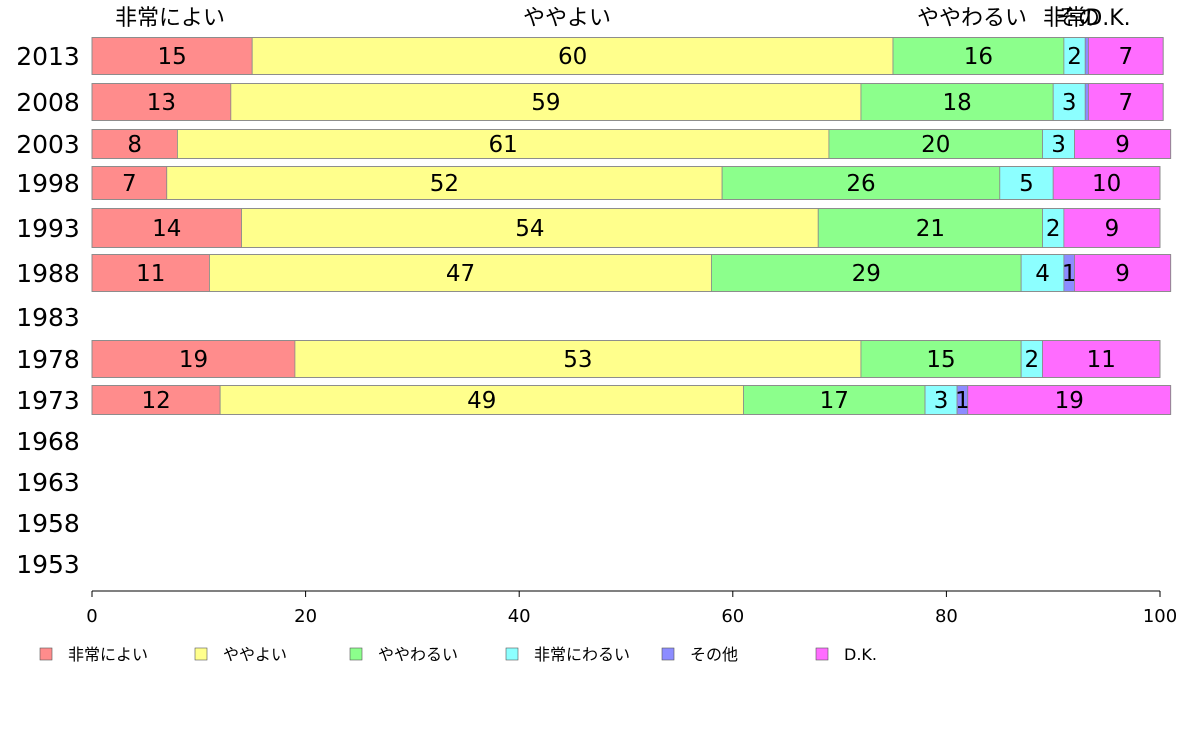 The height and width of the screenshot is (740, 1188). What do you see at coordinates (48, 144) in the screenshot?
I see `year-label: 2003` at bounding box center [48, 144].